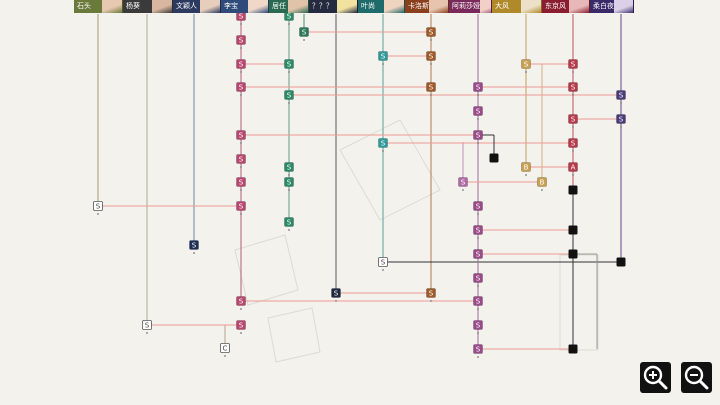 The image size is (720, 405). I want to click on character-tab: ？？？, so click(333, 6).